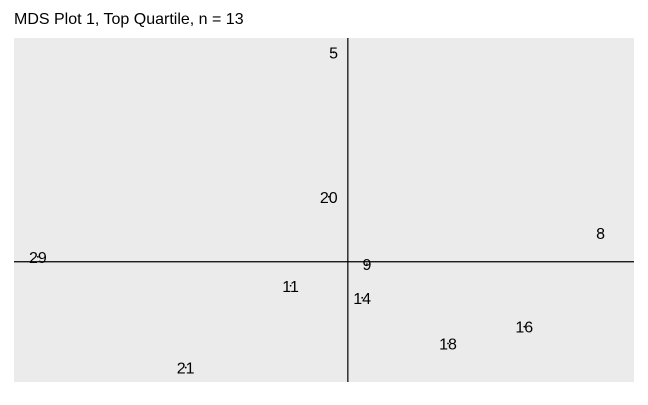  I want to click on point-label-14: 14, so click(362, 299).